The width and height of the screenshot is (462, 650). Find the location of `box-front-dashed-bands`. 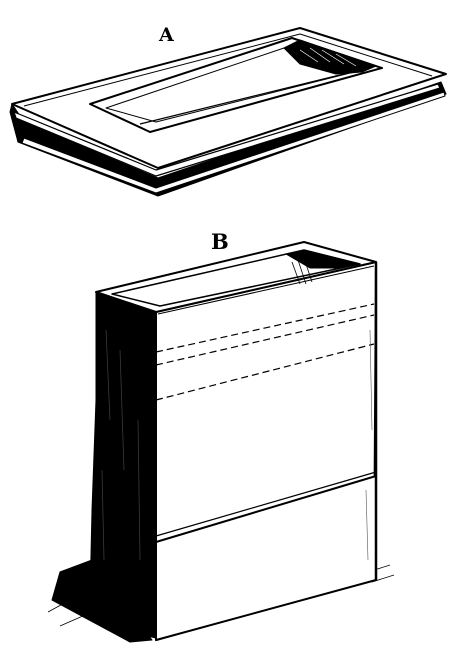

box-front-dashed-bands is located at coordinates (265, 352).